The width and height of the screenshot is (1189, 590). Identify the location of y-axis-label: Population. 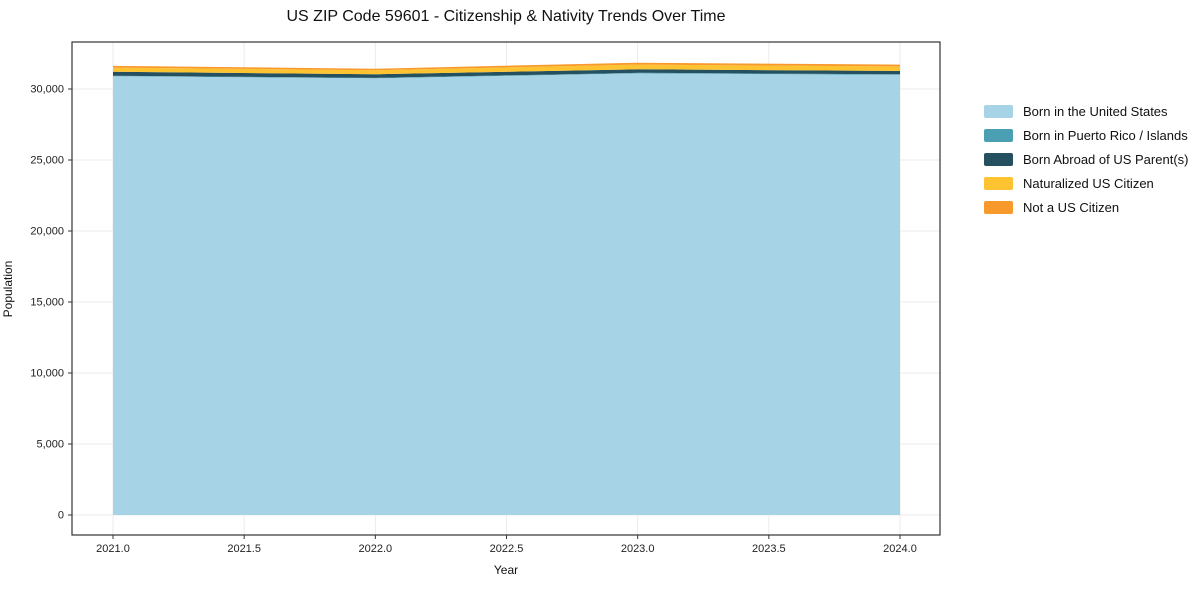
(8, 289).